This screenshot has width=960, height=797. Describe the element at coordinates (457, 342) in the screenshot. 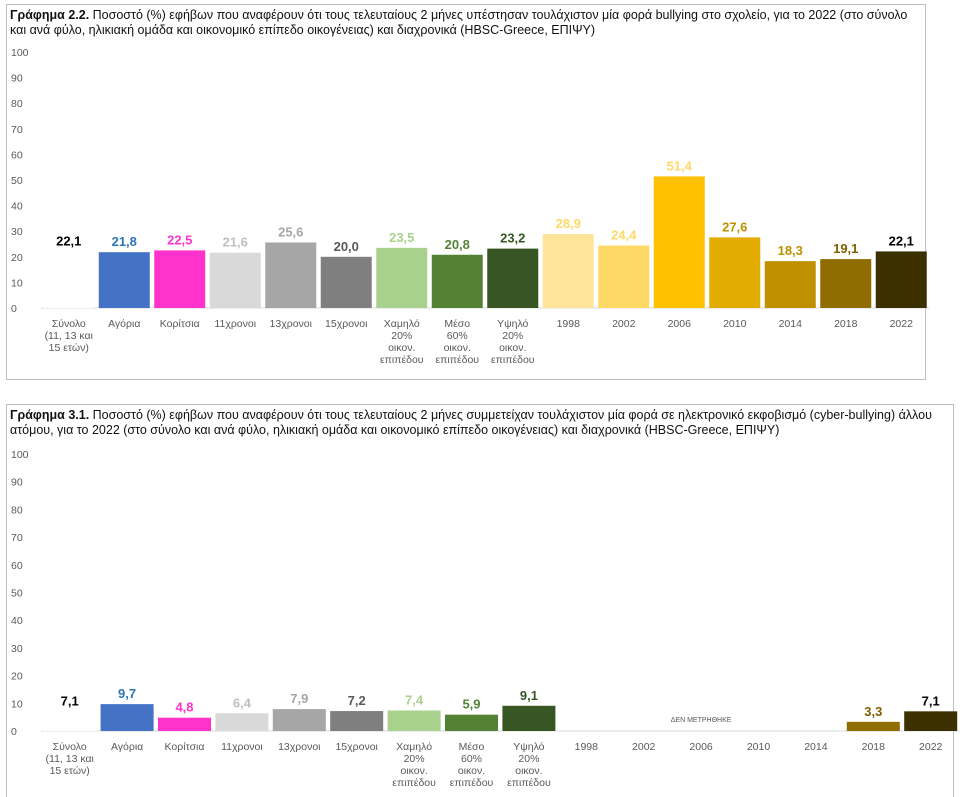

I see `x-tick-label: Μέσο 60% οικον. επιπέδου` at that location.